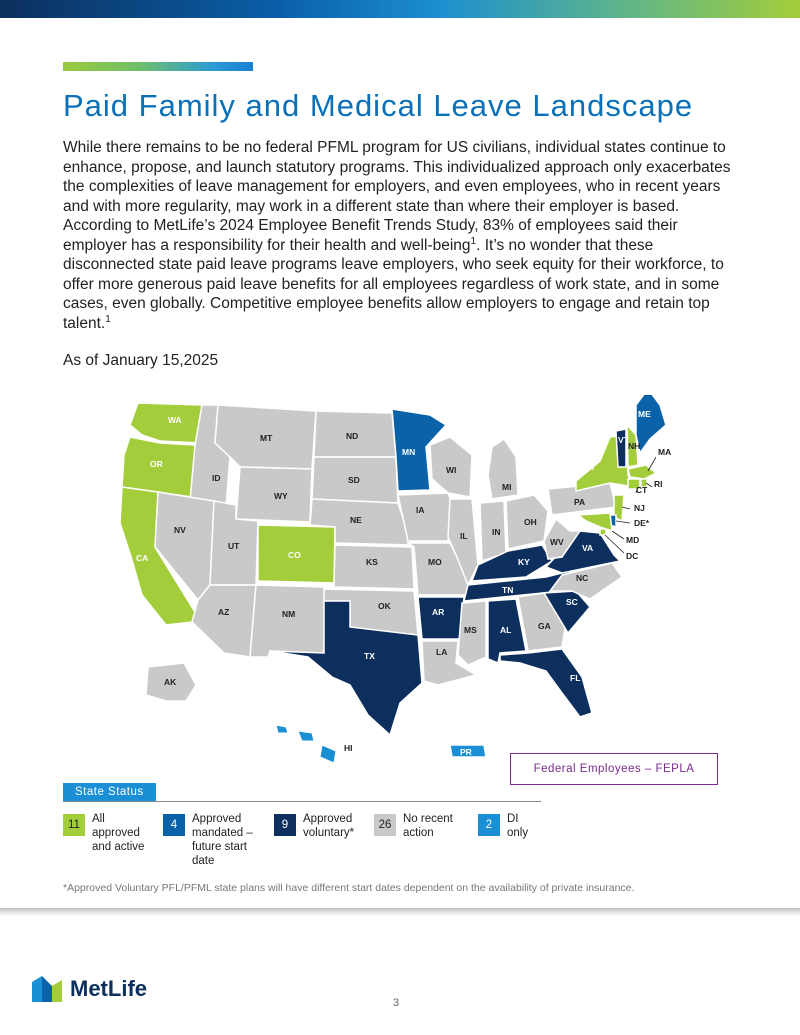 The image size is (800, 1035). Describe the element at coordinates (594, 522) in the screenshot. I see `state-MD` at that location.